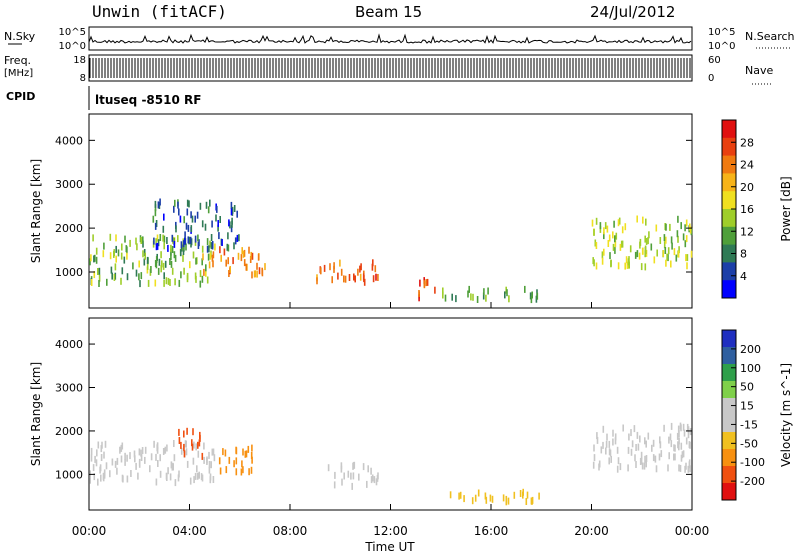  I want to click on colorbar-tick-label: 4, so click(743, 276).